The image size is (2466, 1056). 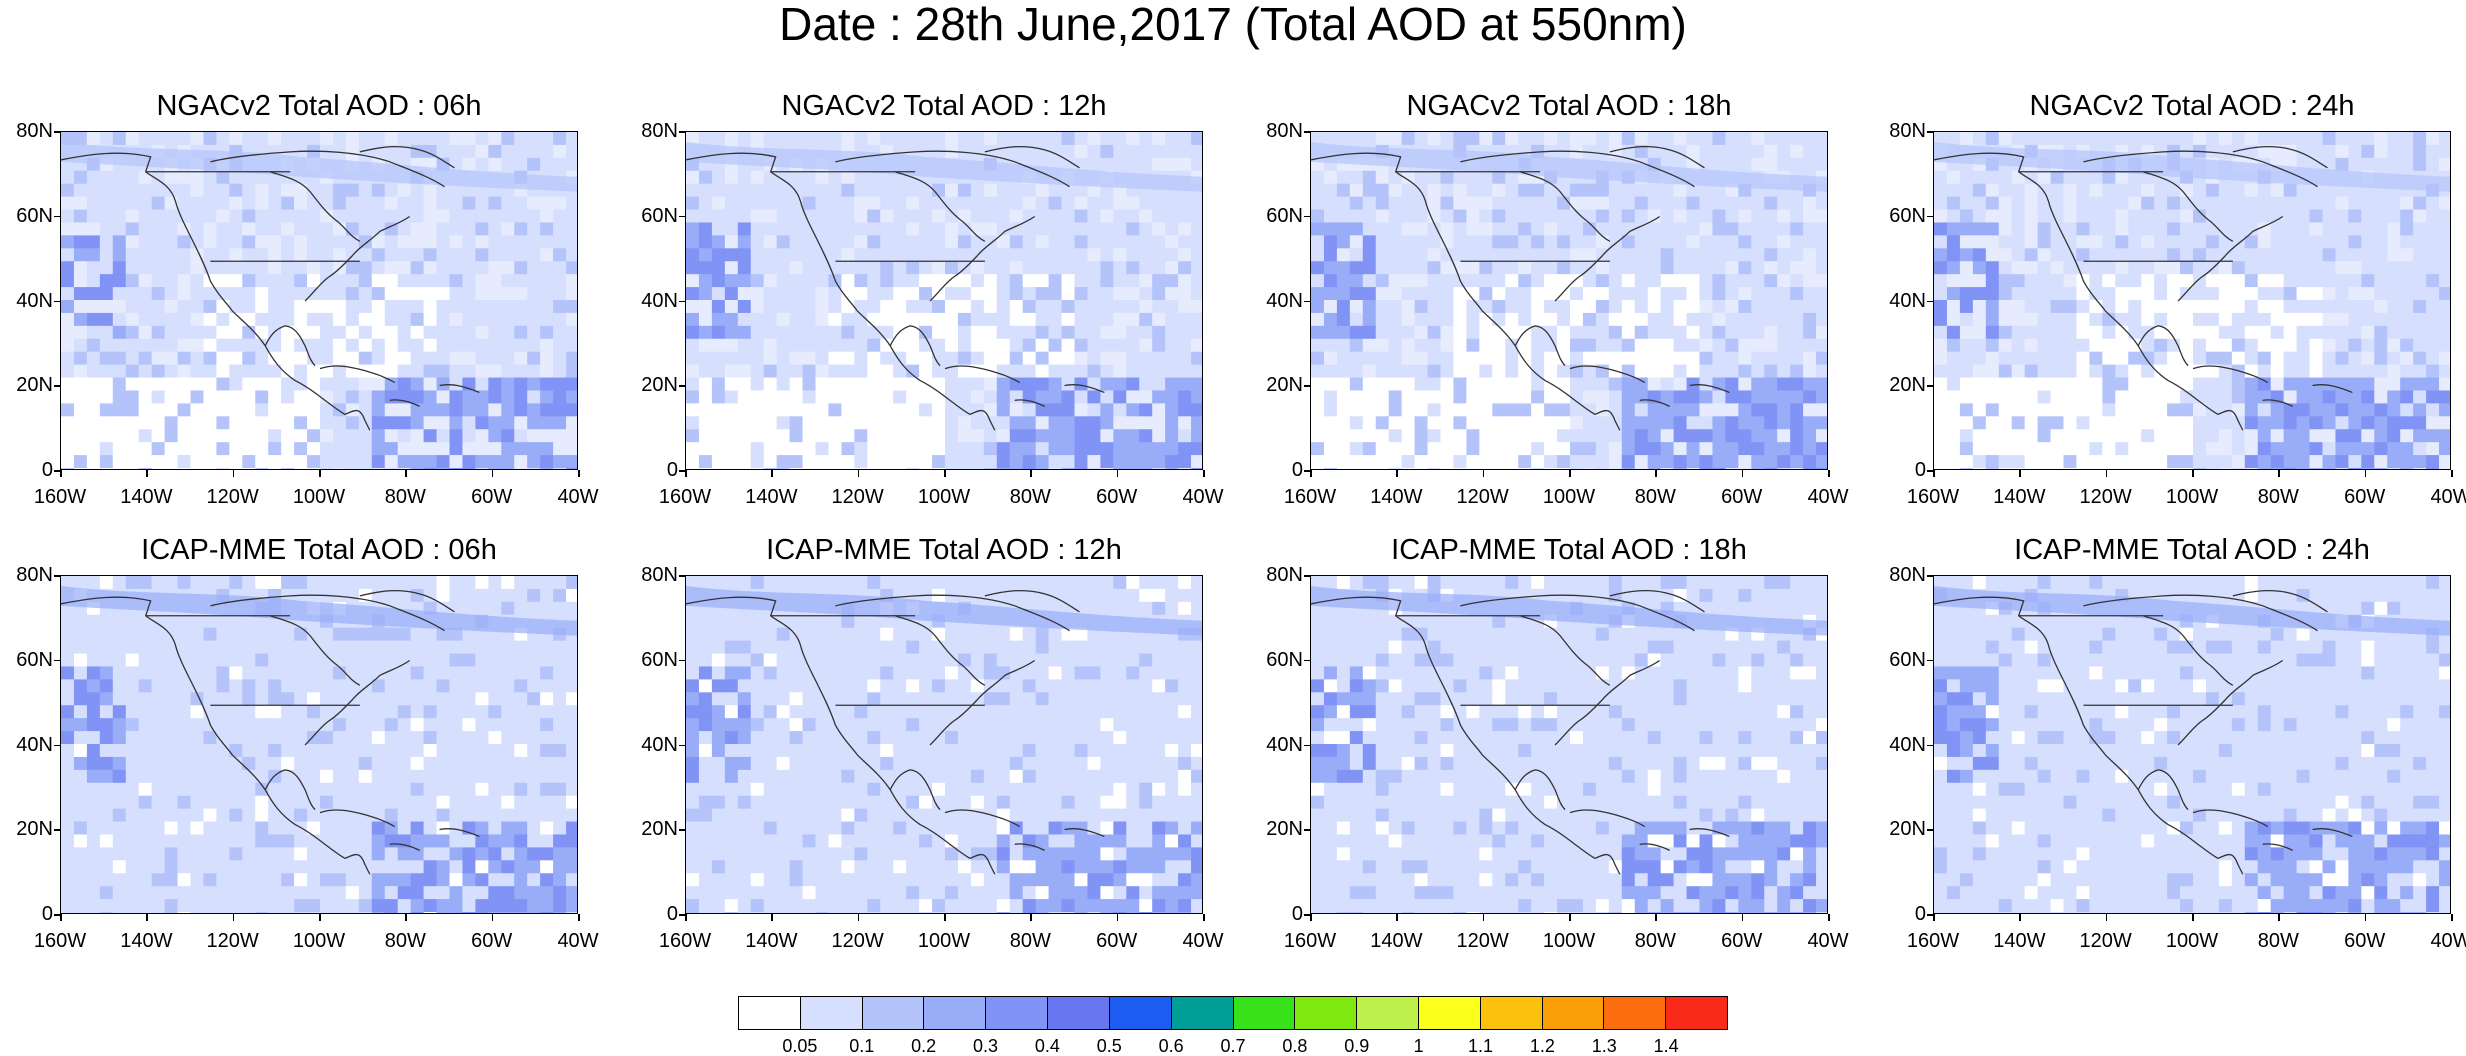 What do you see at coordinates (1295, 1046) in the screenshot?
I see `colorbar-label: 0.8` at bounding box center [1295, 1046].